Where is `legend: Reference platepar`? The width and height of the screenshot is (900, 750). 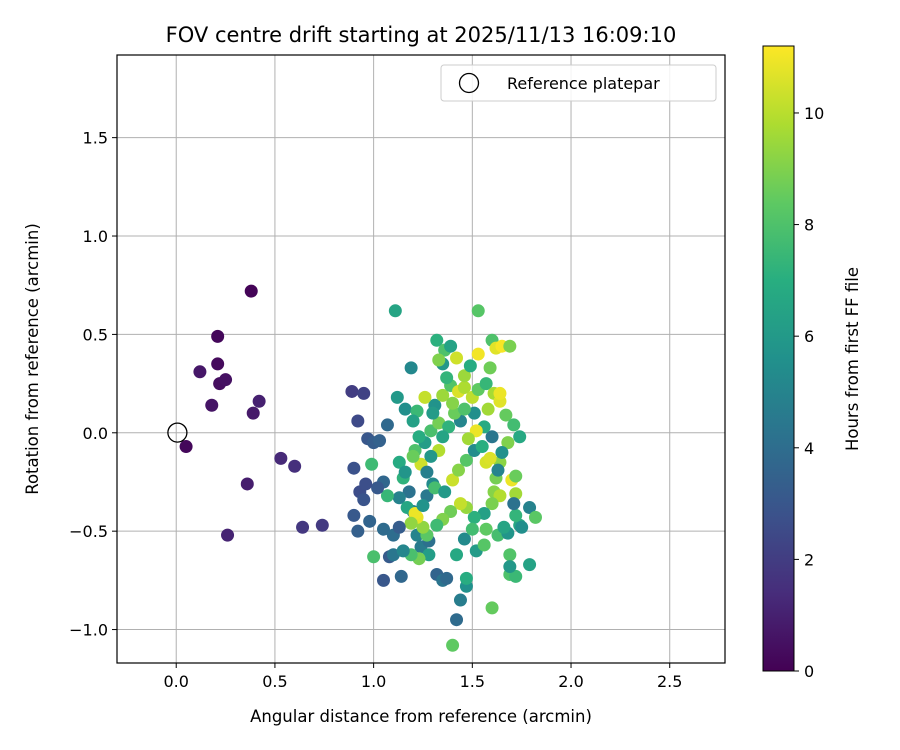 legend: Reference platepar is located at coordinates (578, 83).